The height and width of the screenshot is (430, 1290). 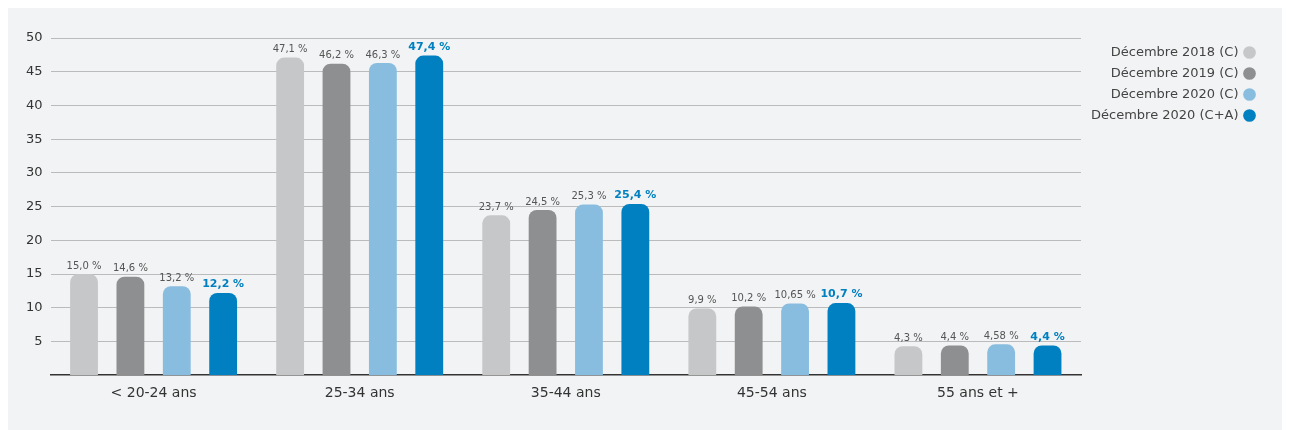 What do you see at coordinates (34, 307) in the screenshot?
I see `y-tick-label: 10` at bounding box center [34, 307].